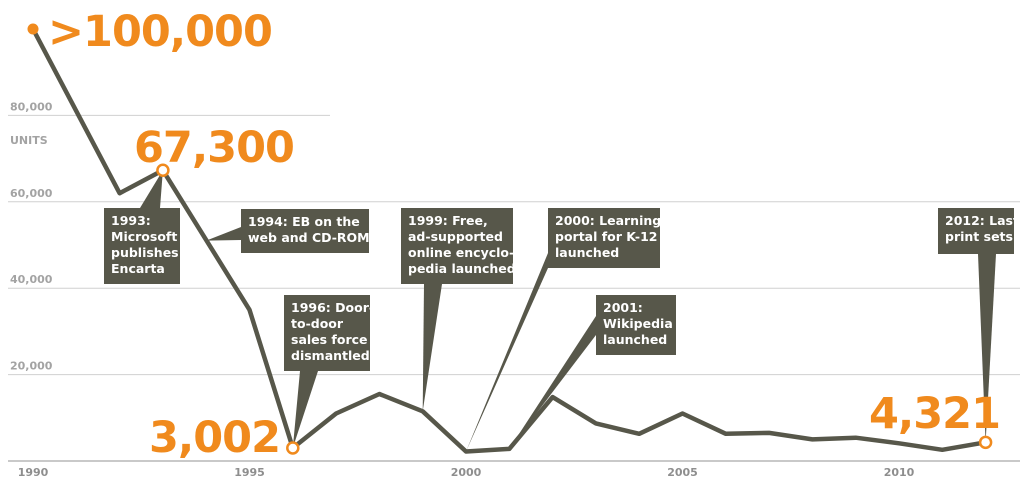 This screenshot has width=1030, height=488. Describe the element at coordinates (31, 236) in the screenshot. I see `y-axis: 20,000 40,000 60,000 80,000` at that location.